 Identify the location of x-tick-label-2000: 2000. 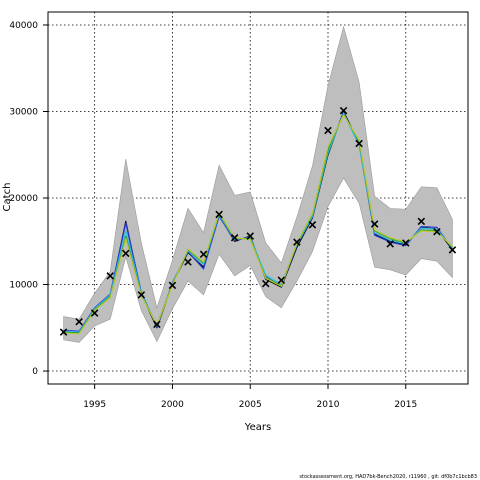
(172, 405).